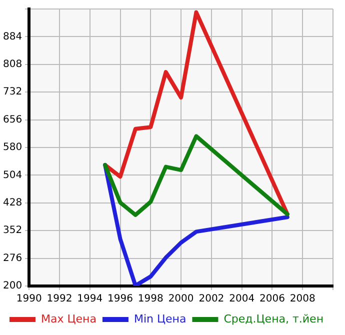 The width and height of the screenshot is (345, 335). I want to click on y-tick-label: 200, so click(12, 286).